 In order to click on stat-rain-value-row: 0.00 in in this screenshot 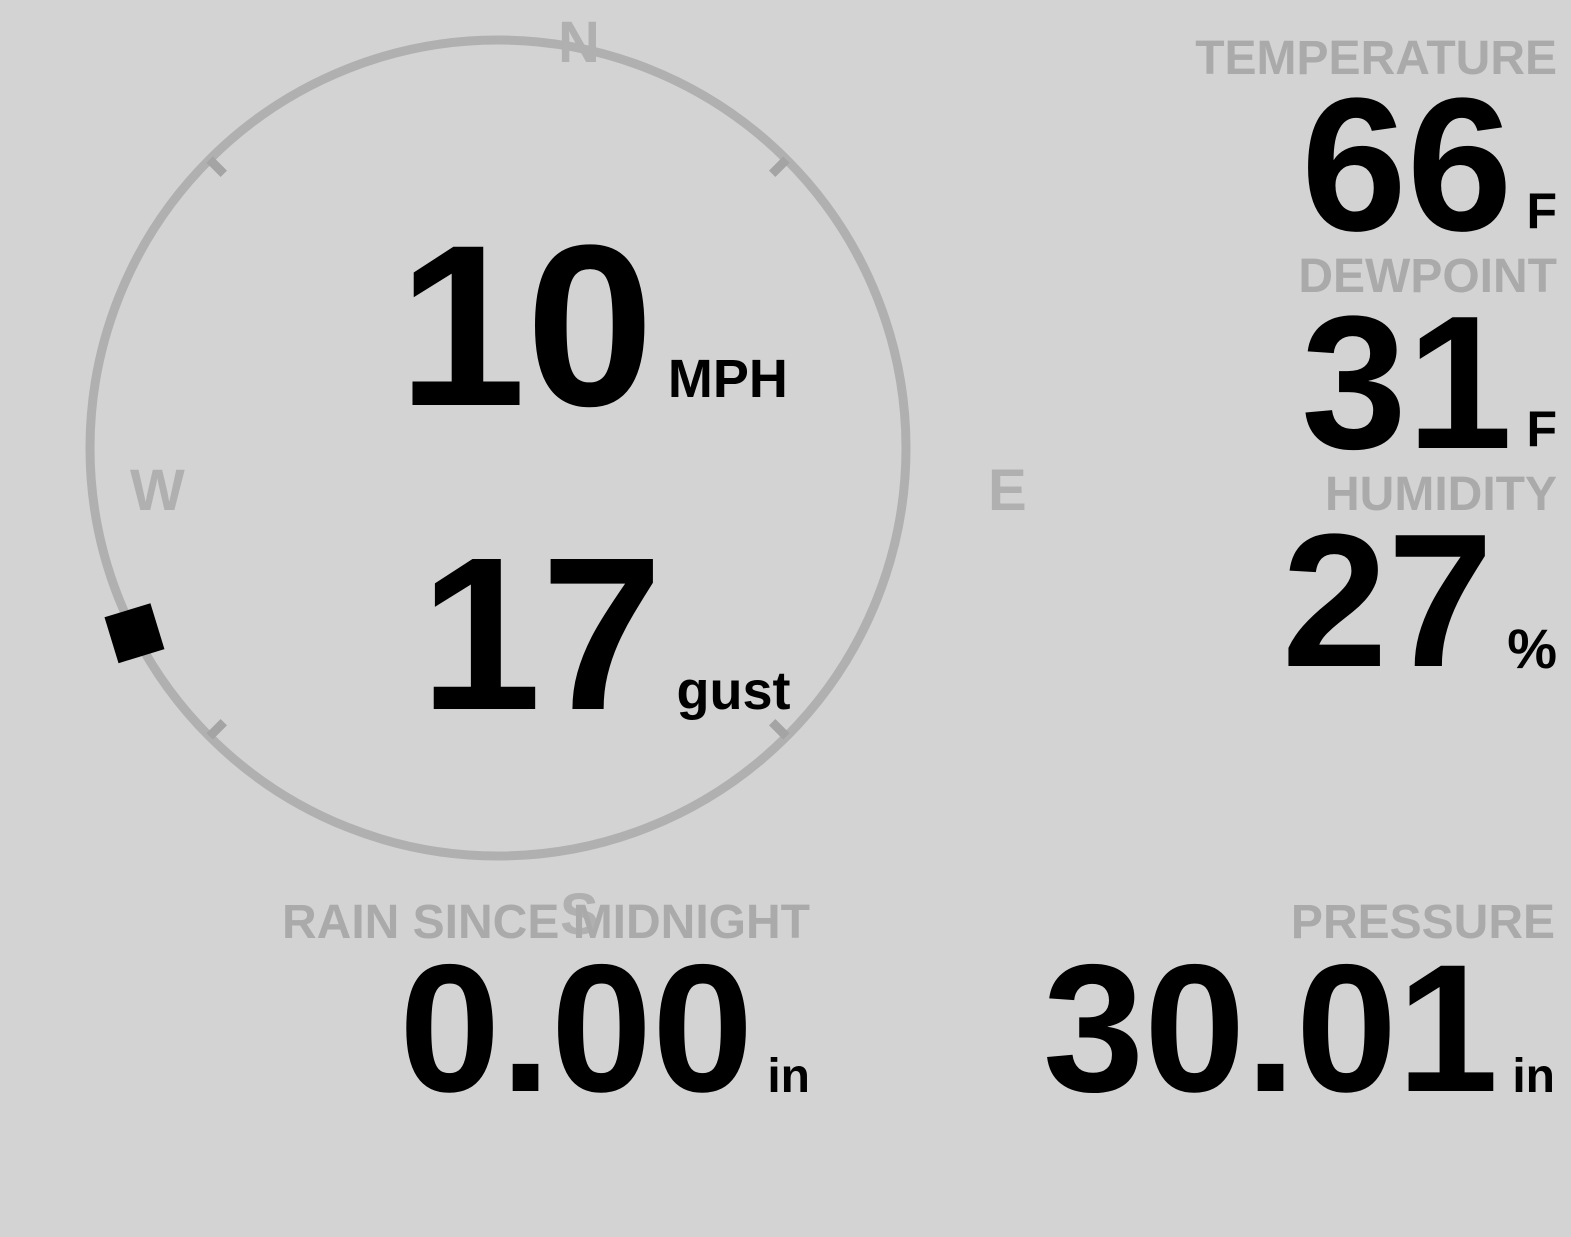, I will do `click(465, 1028)`.